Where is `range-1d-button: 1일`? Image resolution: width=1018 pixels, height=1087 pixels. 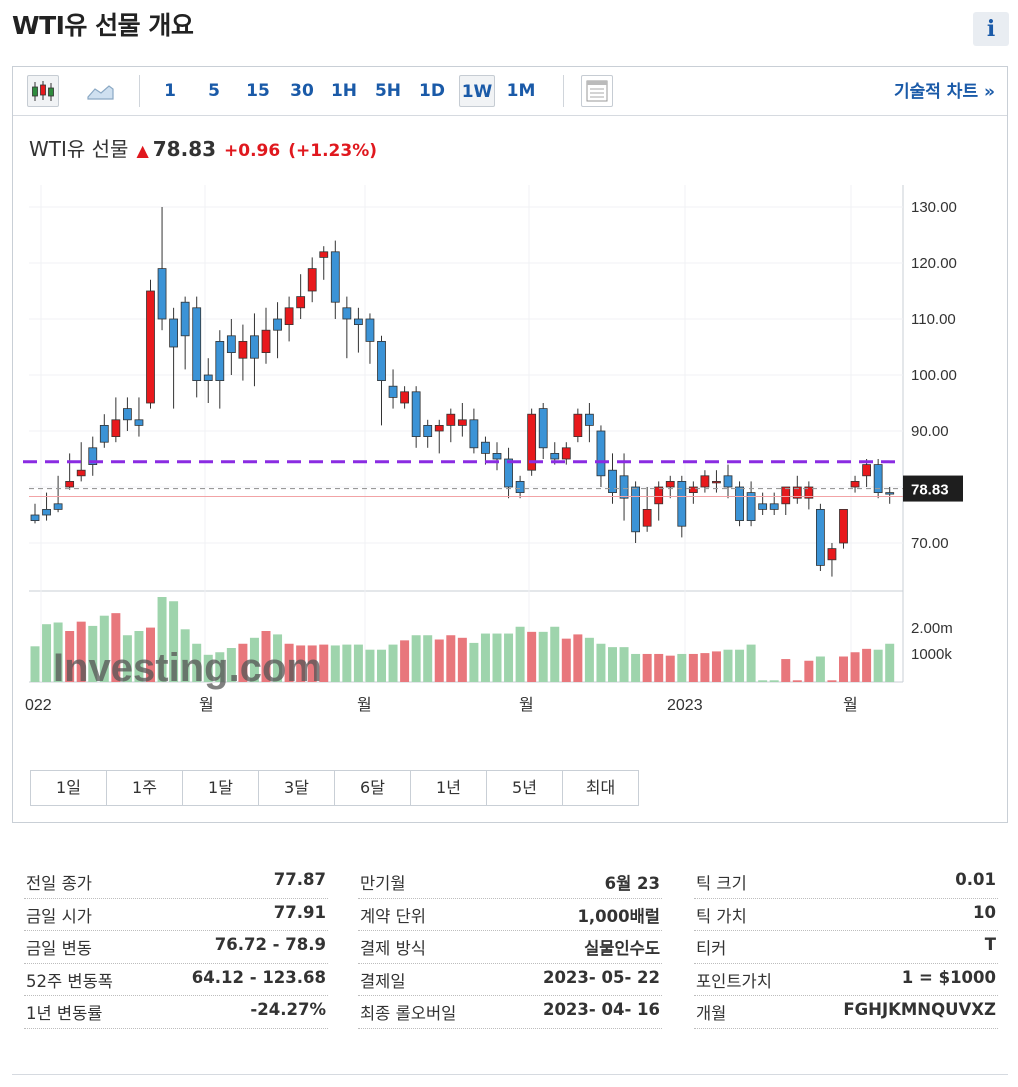
range-1d-button: 1일 is located at coordinates (68, 788).